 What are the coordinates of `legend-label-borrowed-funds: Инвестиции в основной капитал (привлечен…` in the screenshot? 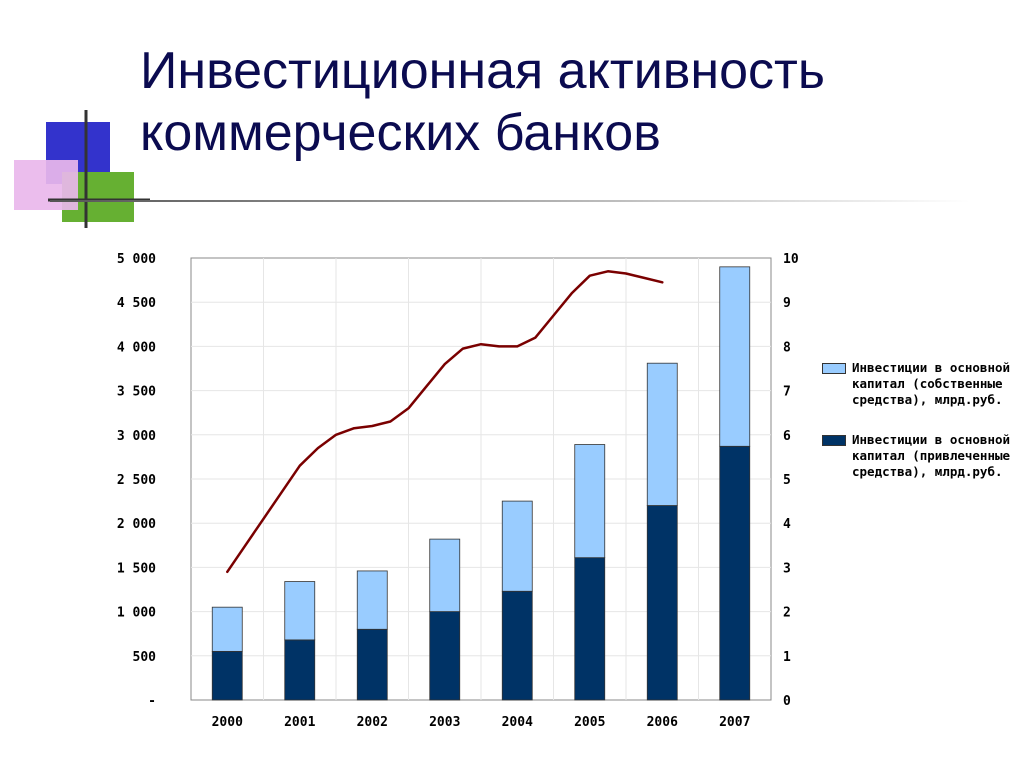 It's located at (931, 455).